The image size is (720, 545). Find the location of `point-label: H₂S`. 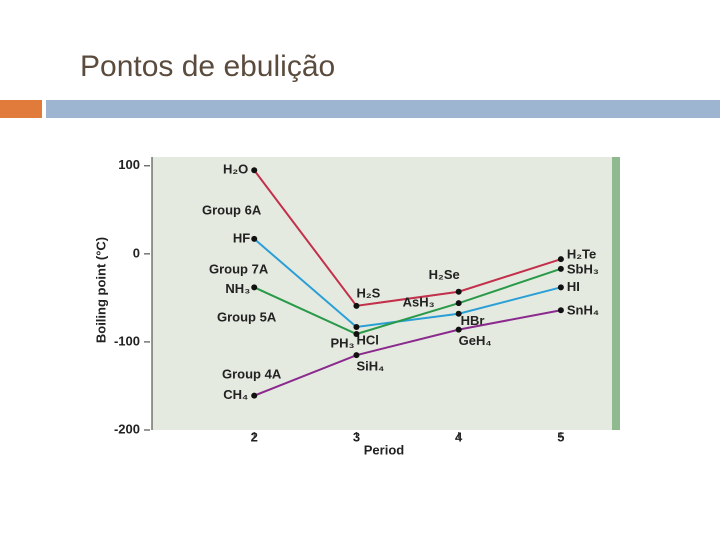

point-label: H₂S is located at coordinates (368, 292).